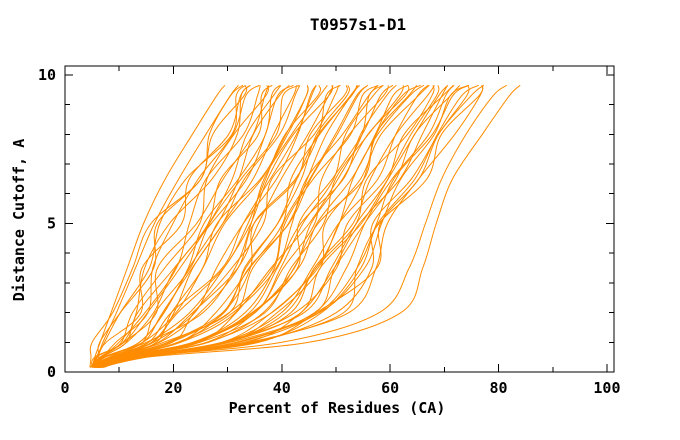 The image size is (680, 440). What do you see at coordinates (337, 408) in the screenshot?
I see `x-axis-label: Percent of Residues (CA)` at bounding box center [337, 408].